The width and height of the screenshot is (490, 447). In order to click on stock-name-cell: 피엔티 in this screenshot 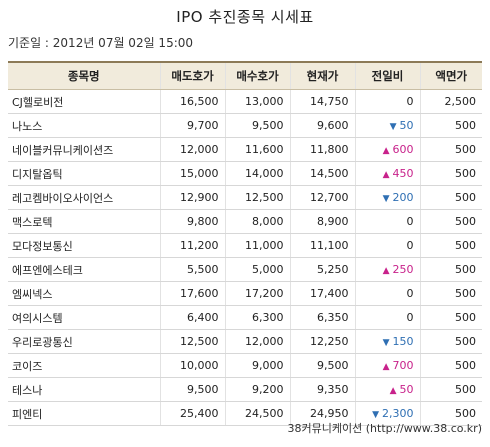, I will do `click(84, 413)`.